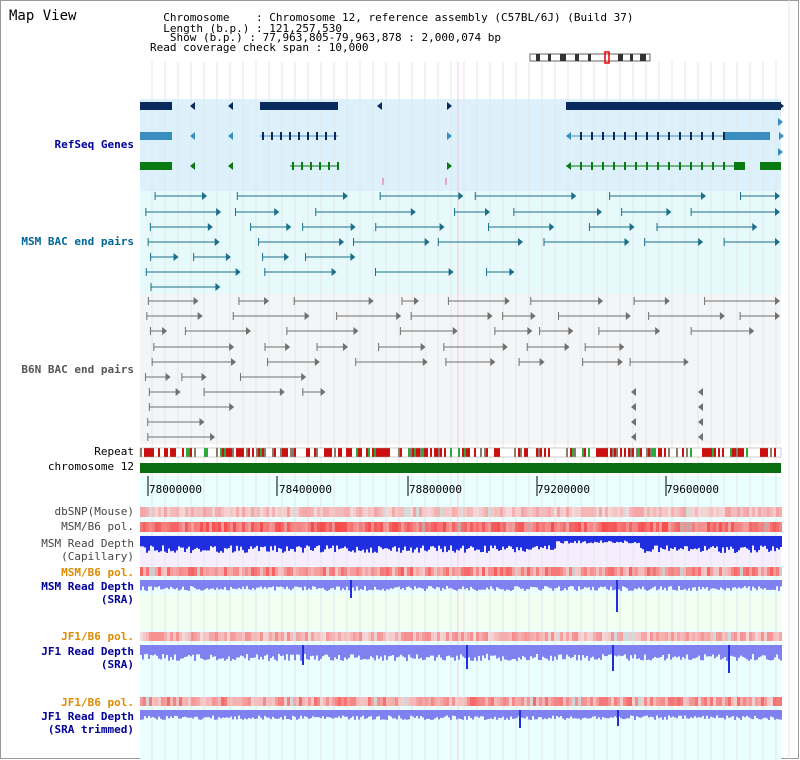 The width and height of the screenshot is (800, 760). Describe the element at coordinates (97, 702) in the screenshot. I see `track-label-jf1-b6-pol-2: JF1/B6 pol.` at that location.